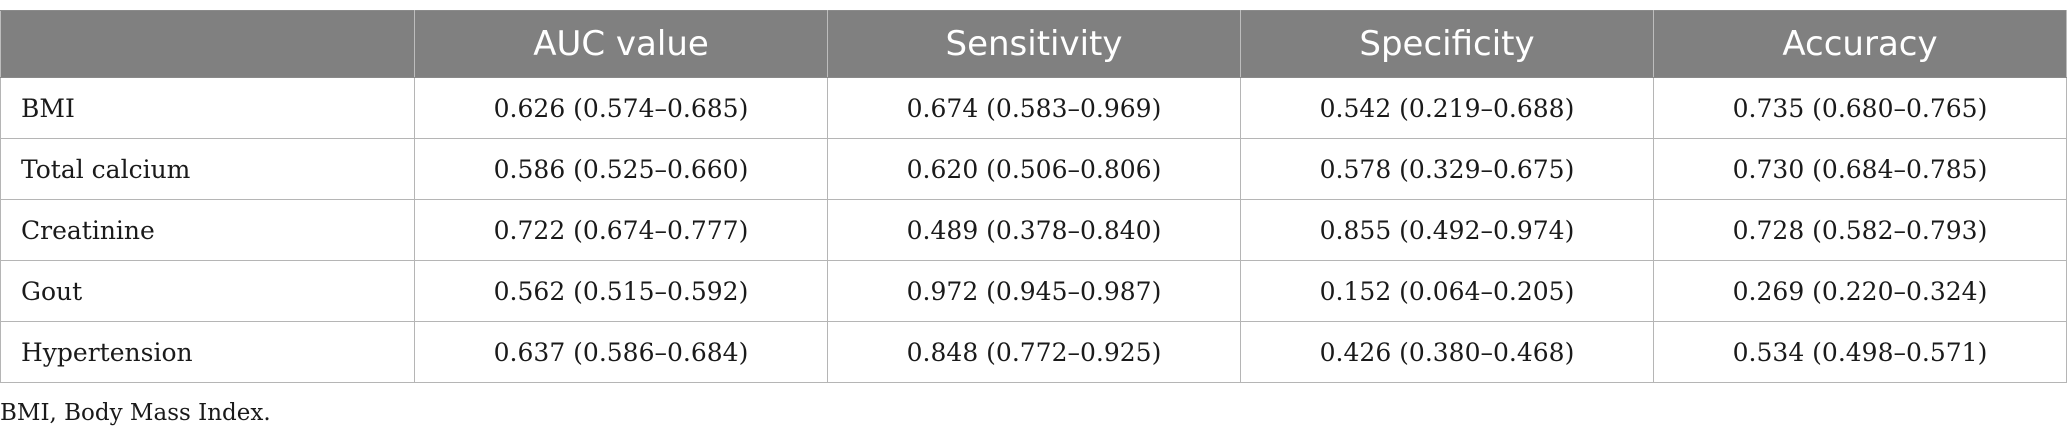  I want to click on cell-sensitivity: 0.620 (0.506–0.806), so click(1034, 169).